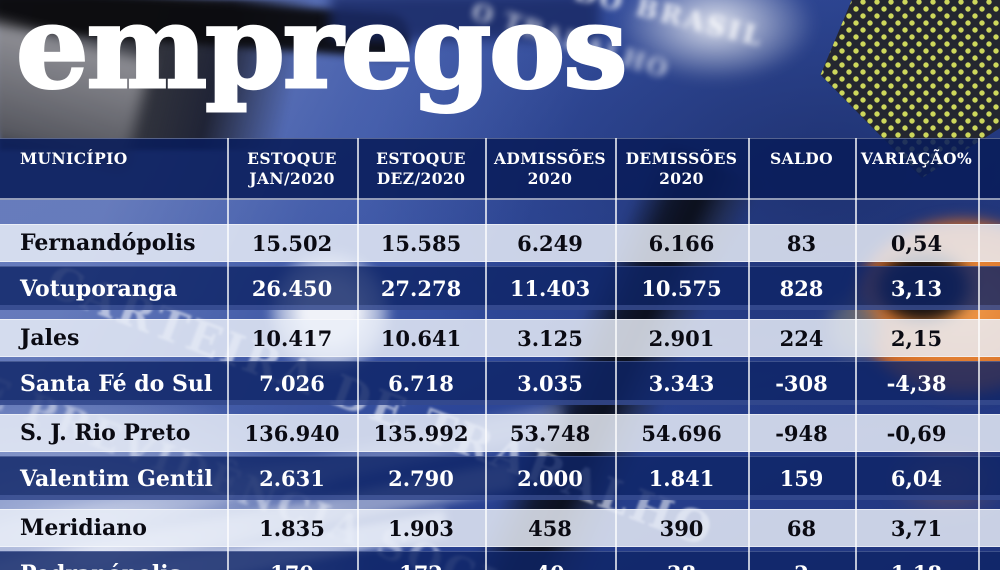  Describe the element at coordinates (421, 478) in the screenshot. I see `value-estoque-dez: 2.790` at that location.